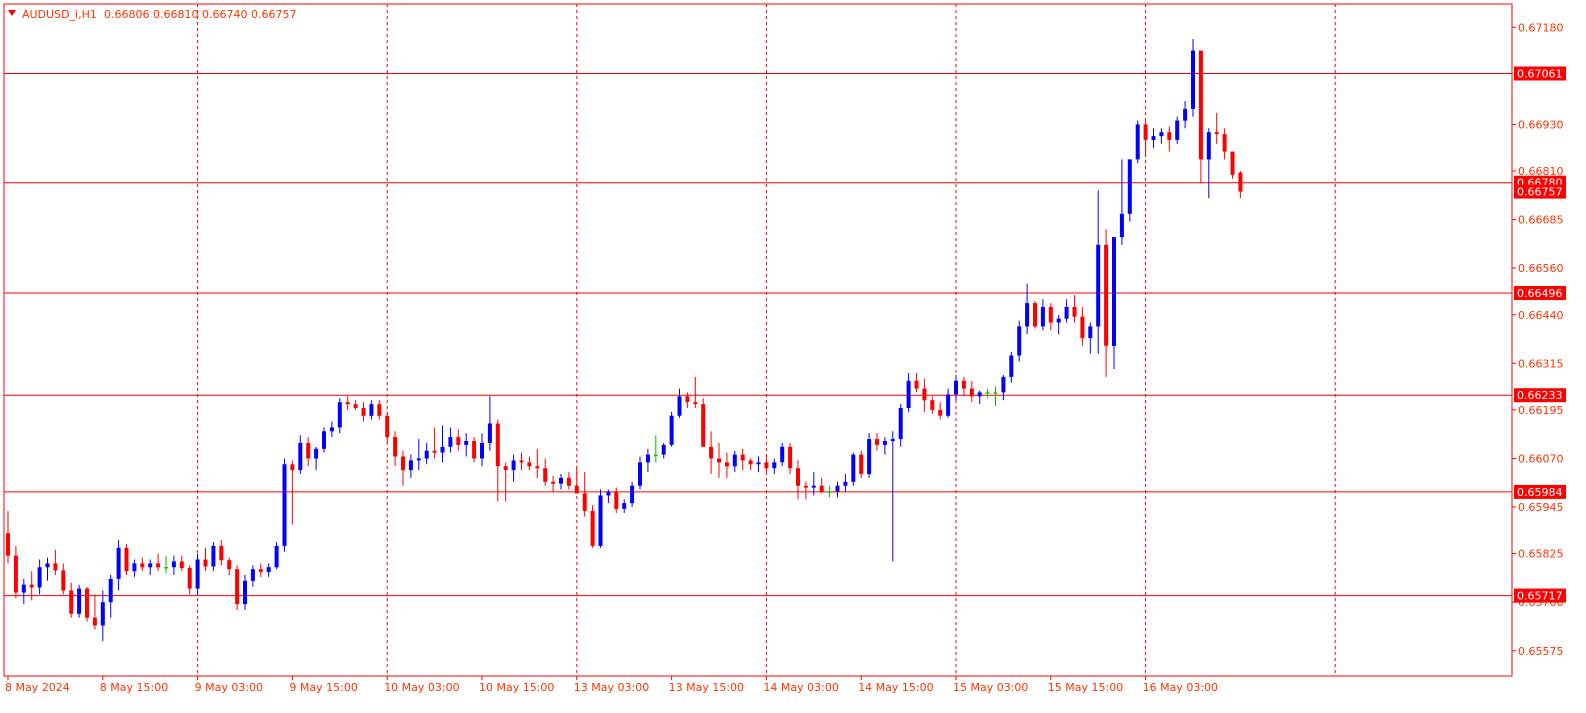  I want to click on level-price-label: 0.67061, so click(1540, 74).